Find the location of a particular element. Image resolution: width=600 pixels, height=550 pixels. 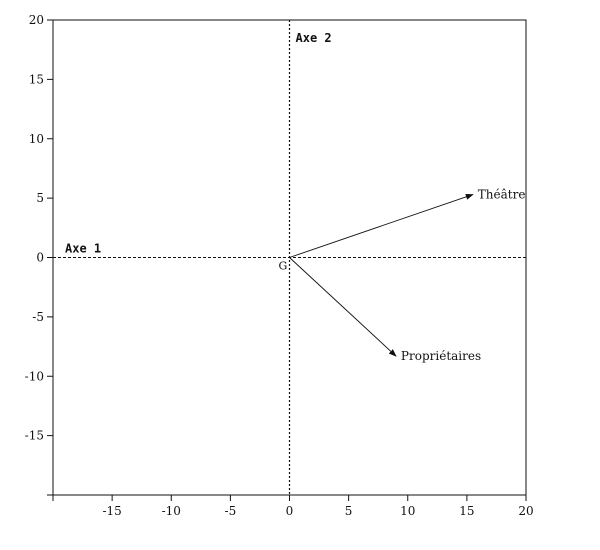

y-tick-label: 20 is located at coordinates (36, 20).